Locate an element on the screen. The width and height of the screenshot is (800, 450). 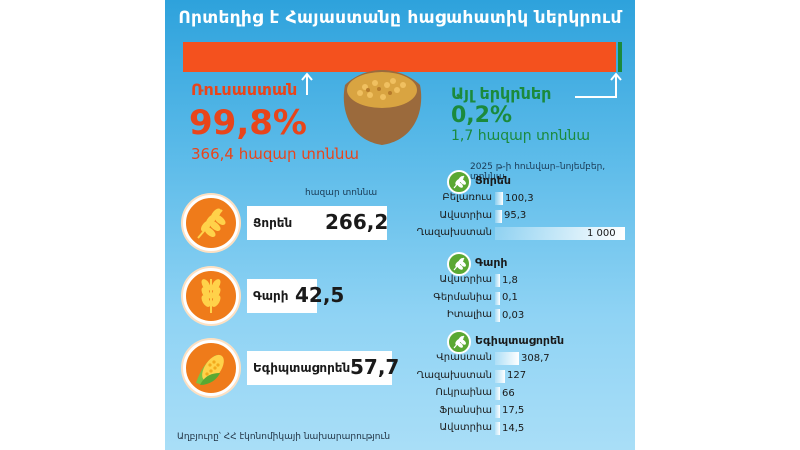
country-value-label: 1 000 is located at coordinates (601, 233).